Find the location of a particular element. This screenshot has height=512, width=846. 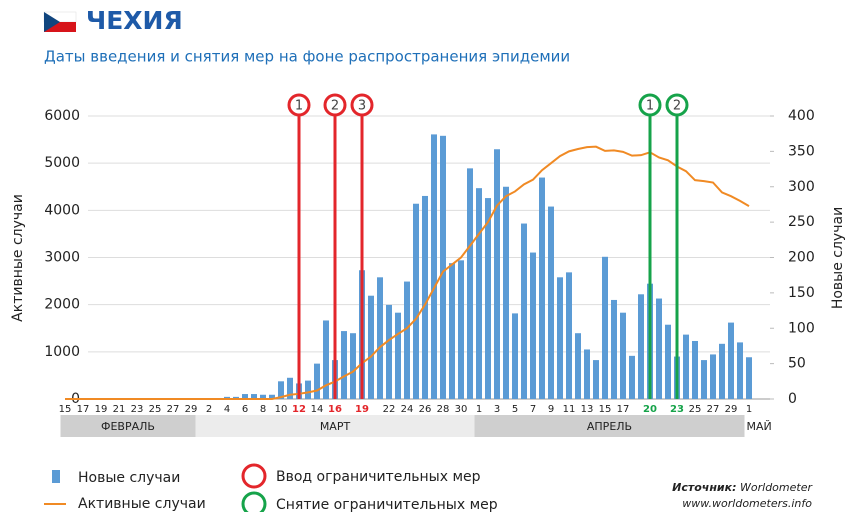

month-label: АПРЕЛЬ is located at coordinates (609, 426).